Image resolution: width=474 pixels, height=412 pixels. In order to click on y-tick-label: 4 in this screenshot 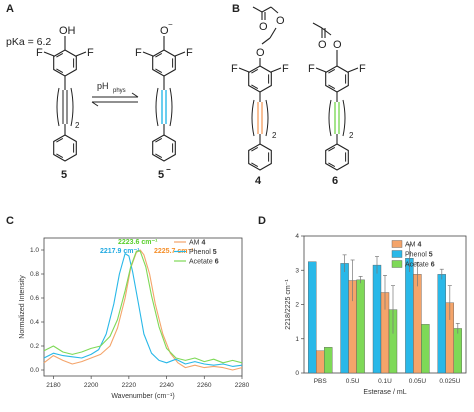, I will do `click(297, 236)`.